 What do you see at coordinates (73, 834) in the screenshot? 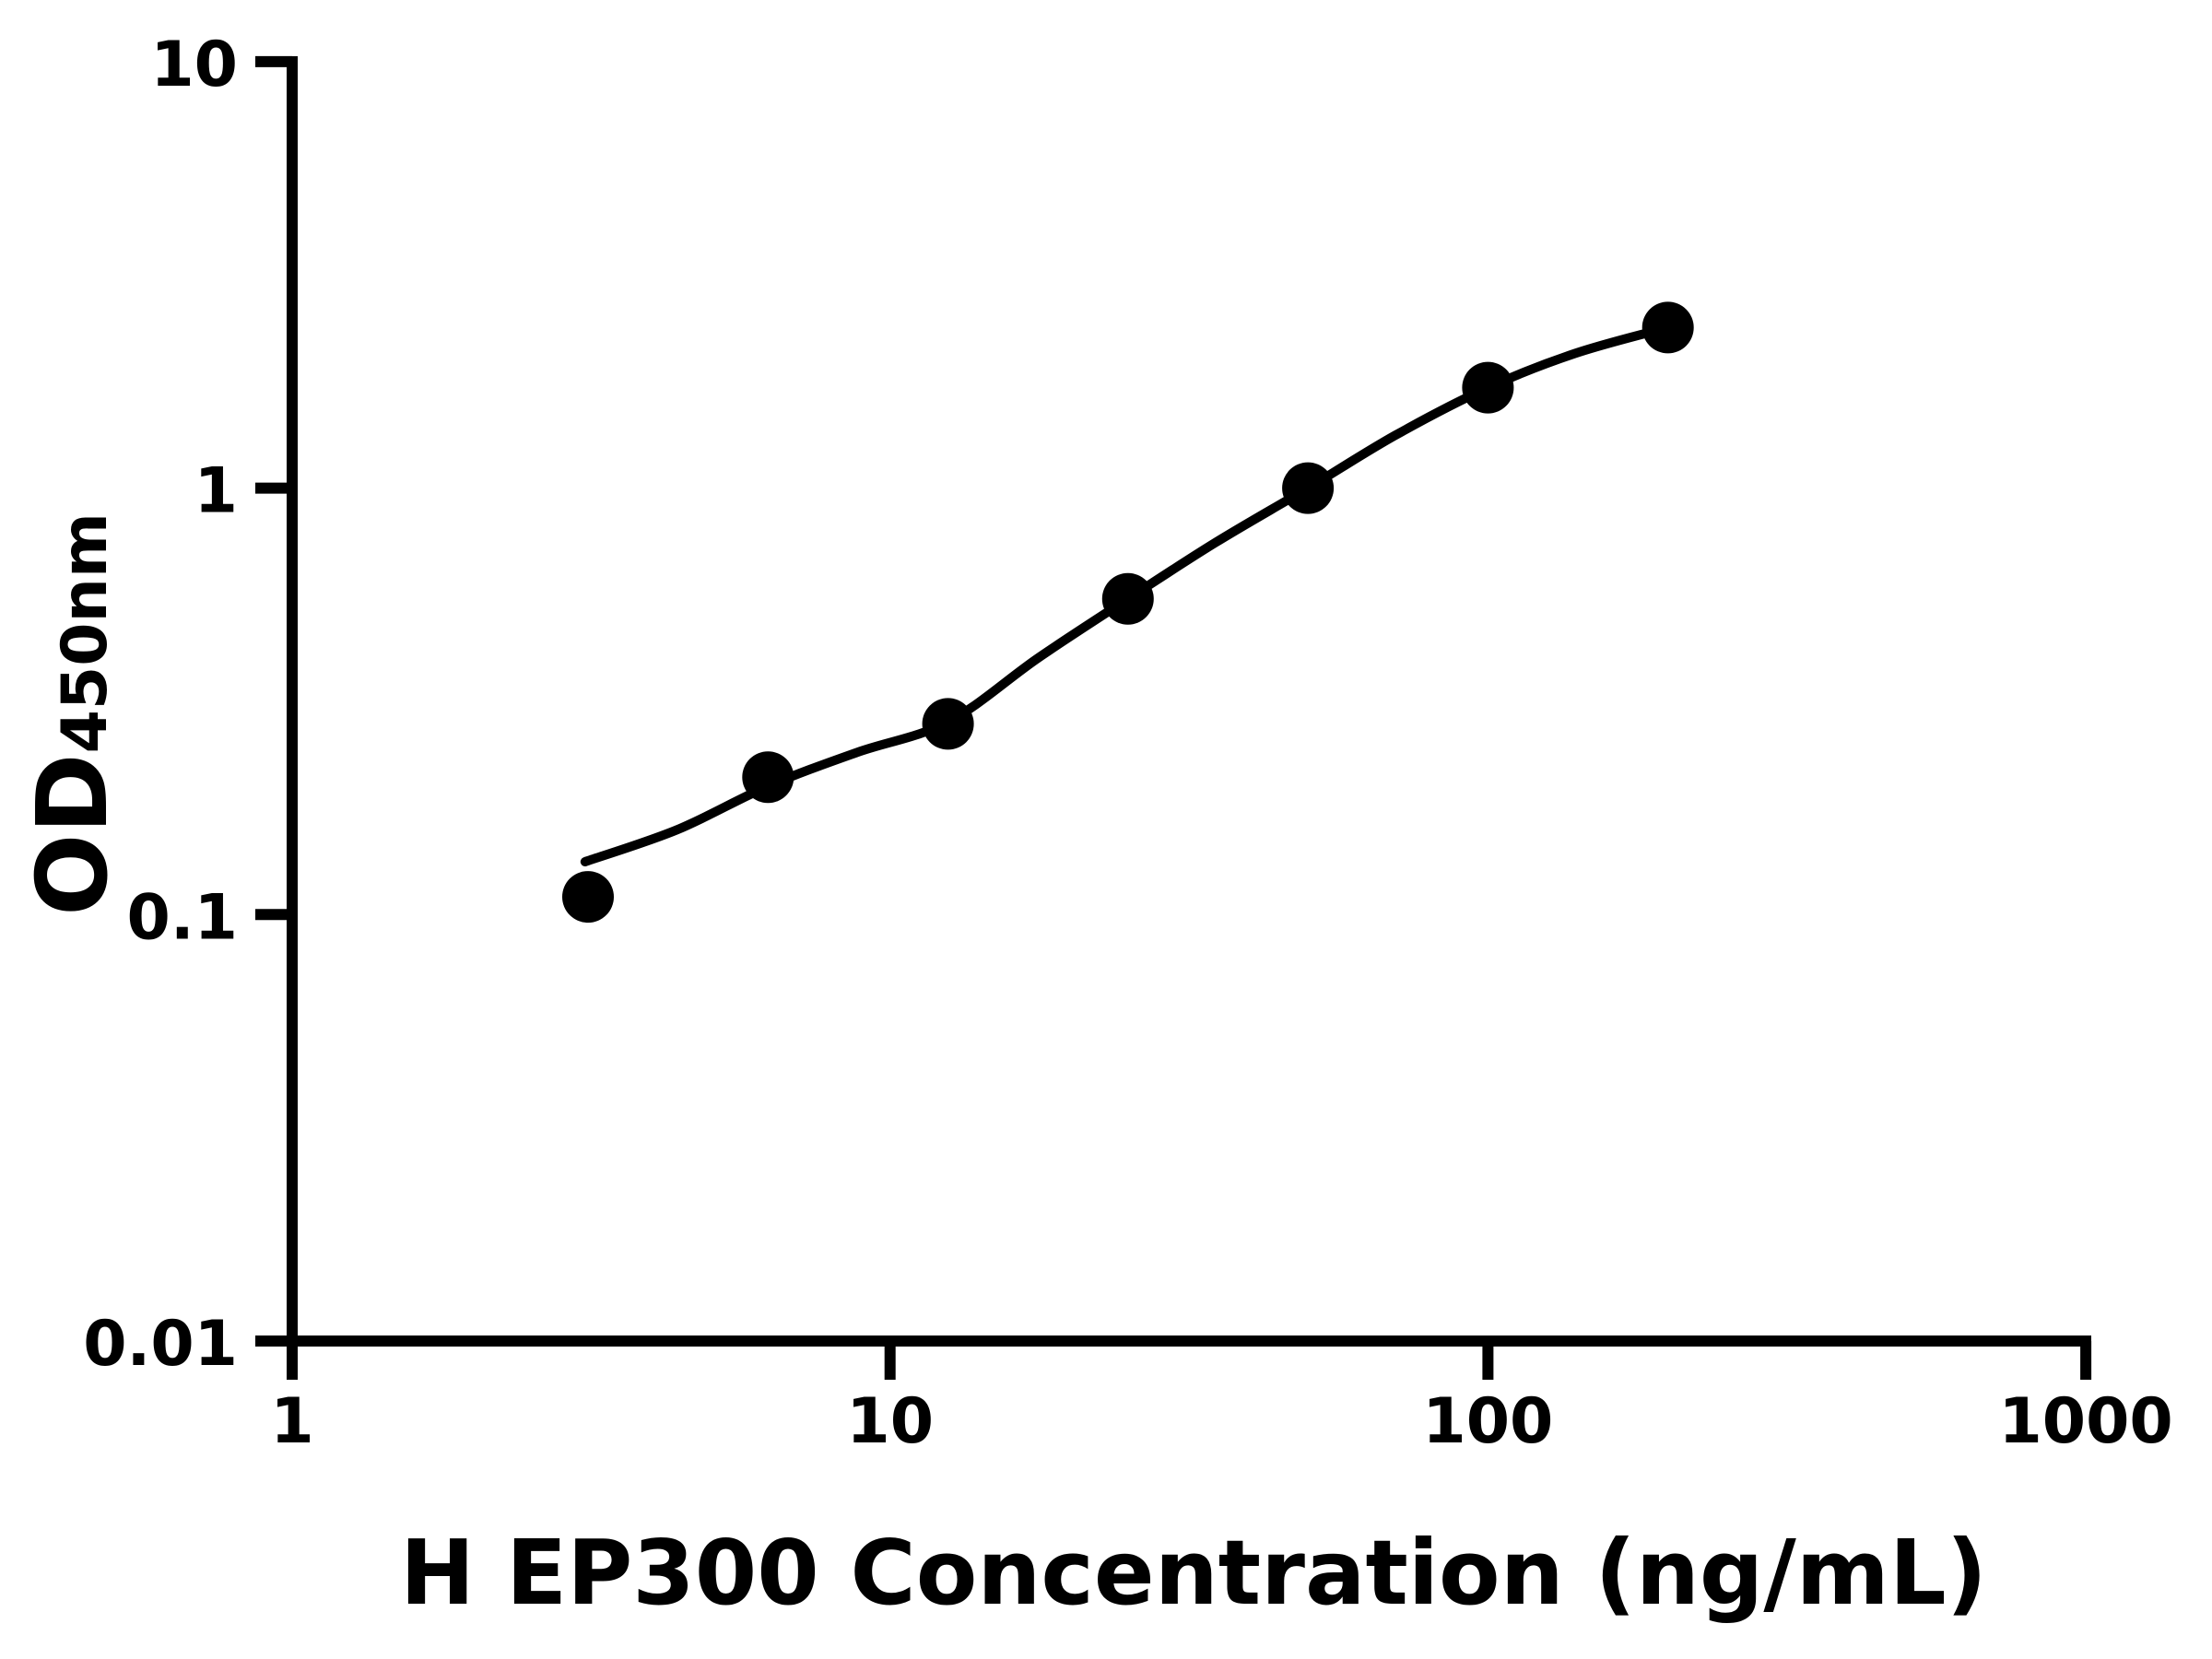
I see `y-axis-title-main: OD` at bounding box center [73, 834].